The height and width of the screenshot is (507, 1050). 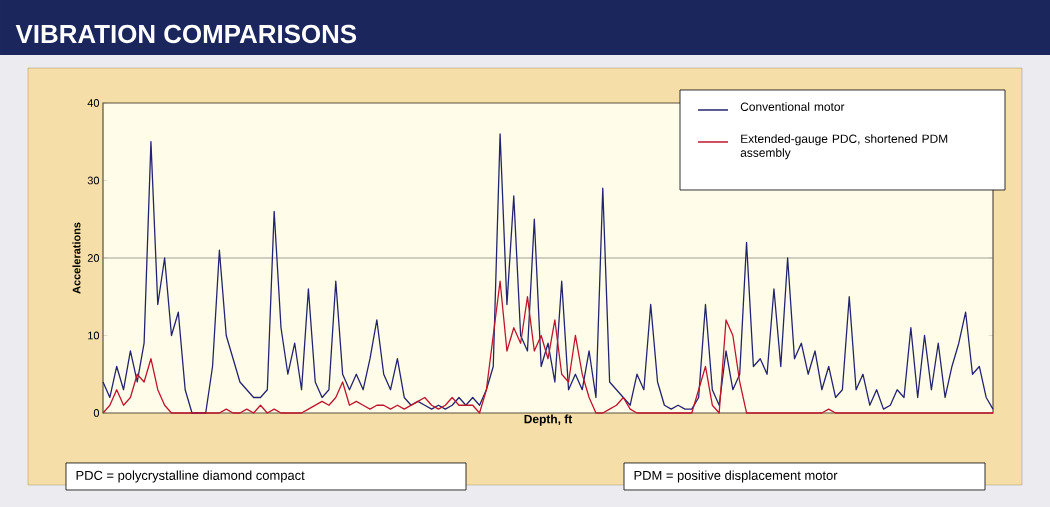 What do you see at coordinates (736, 476) in the screenshot?
I see `text: PDM = positive displacement motor` at bounding box center [736, 476].